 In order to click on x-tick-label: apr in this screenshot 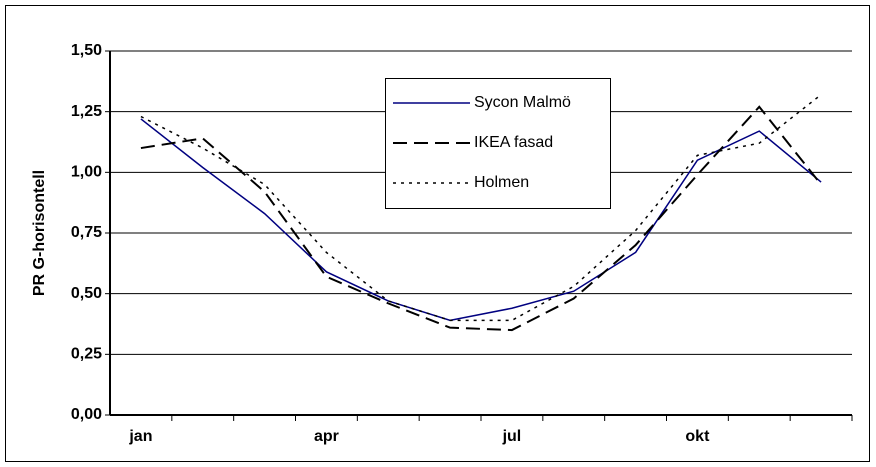, I will do `click(326, 436)`.